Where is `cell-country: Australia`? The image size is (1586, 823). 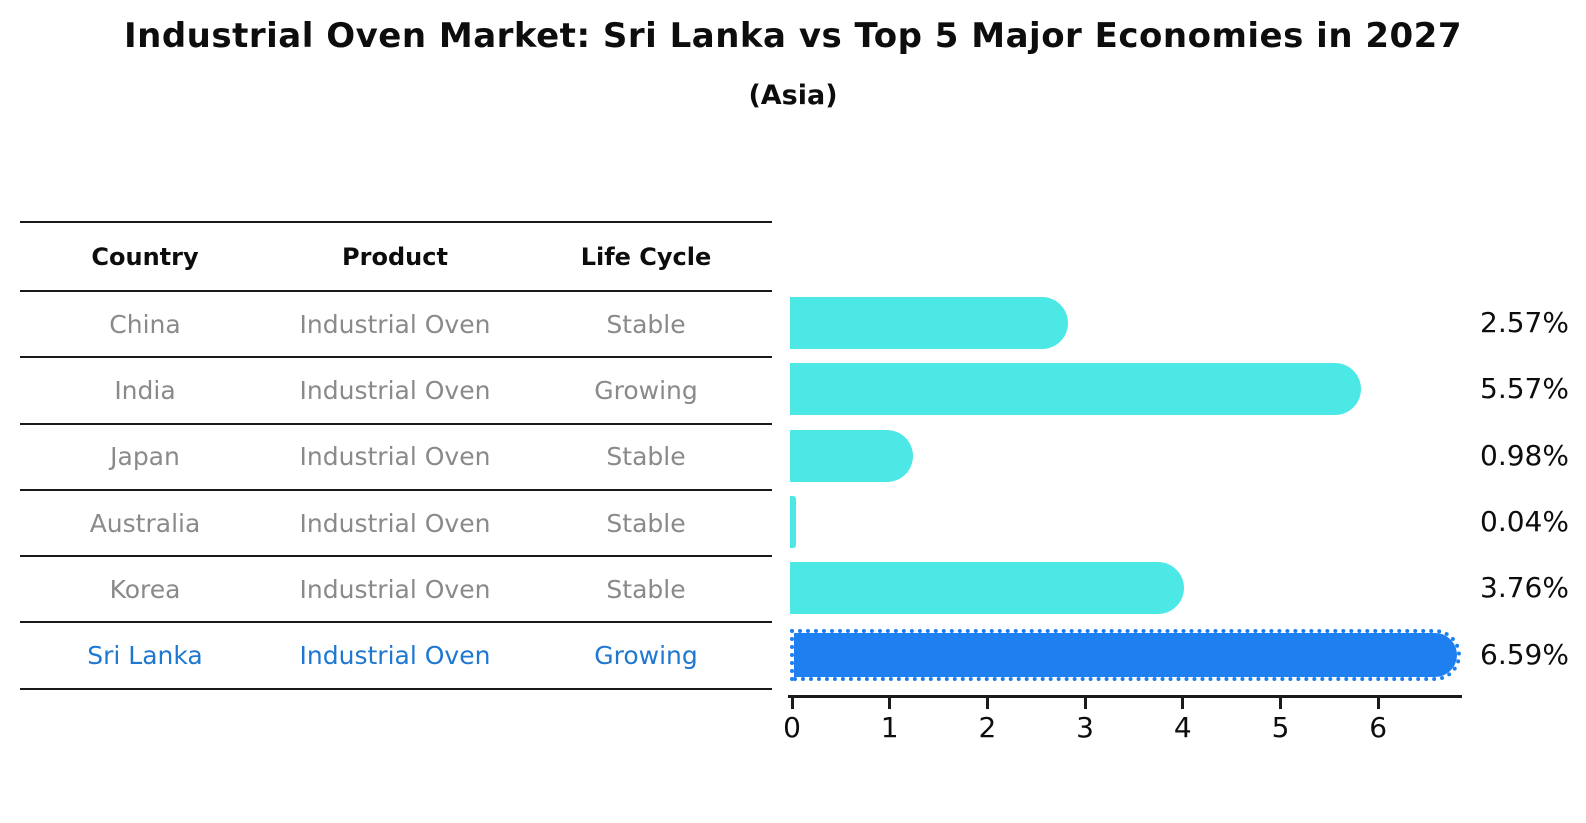 cell-country: Australia is located at coordinates (145, 523).